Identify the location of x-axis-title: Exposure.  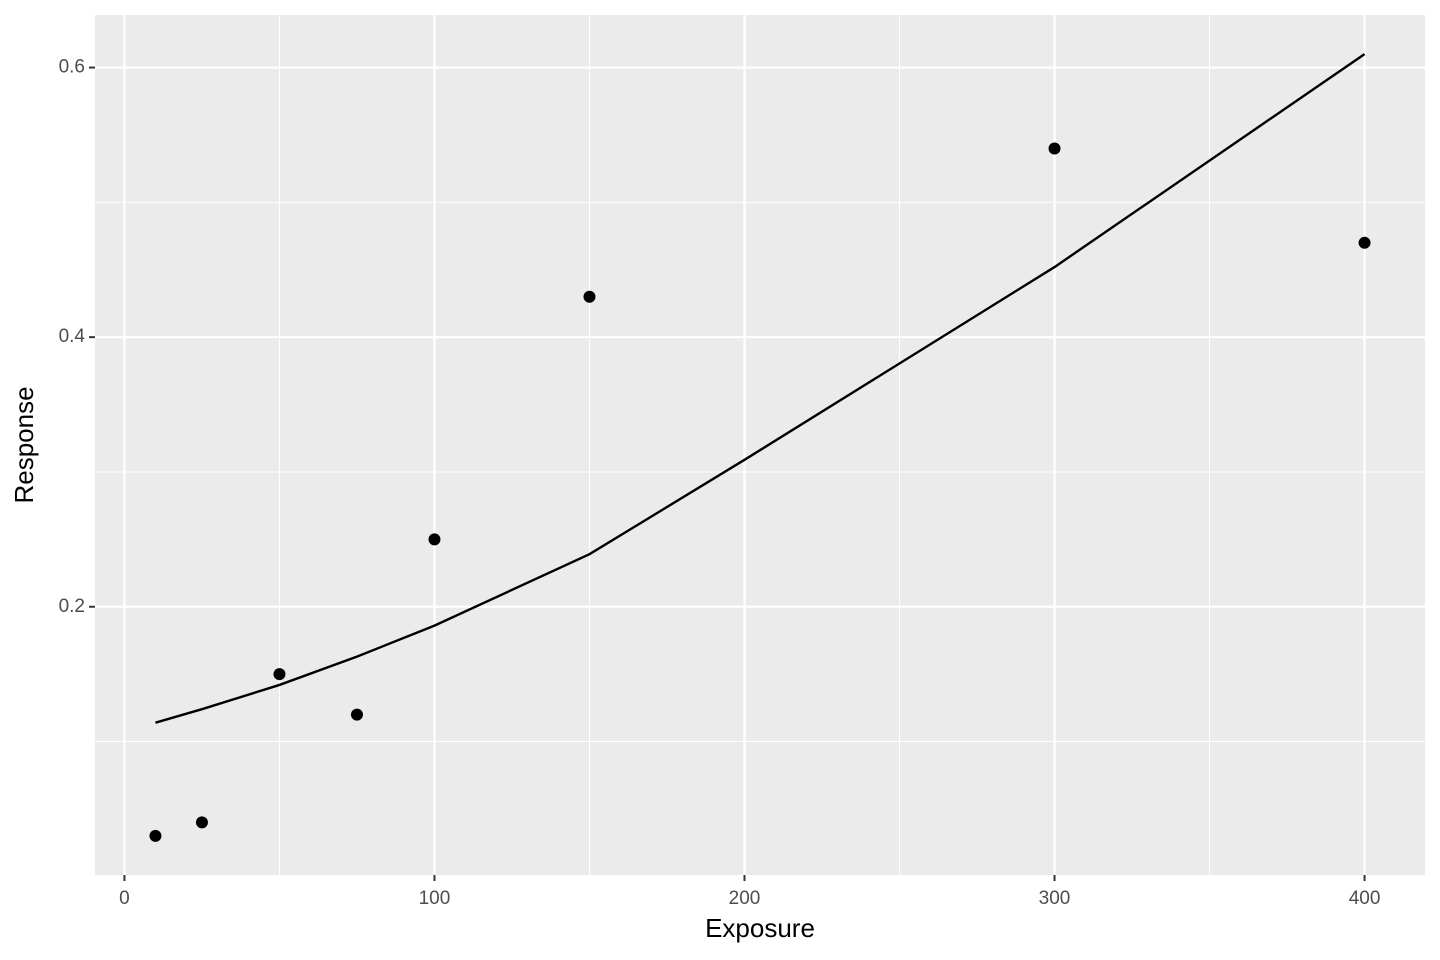
(760, 928).